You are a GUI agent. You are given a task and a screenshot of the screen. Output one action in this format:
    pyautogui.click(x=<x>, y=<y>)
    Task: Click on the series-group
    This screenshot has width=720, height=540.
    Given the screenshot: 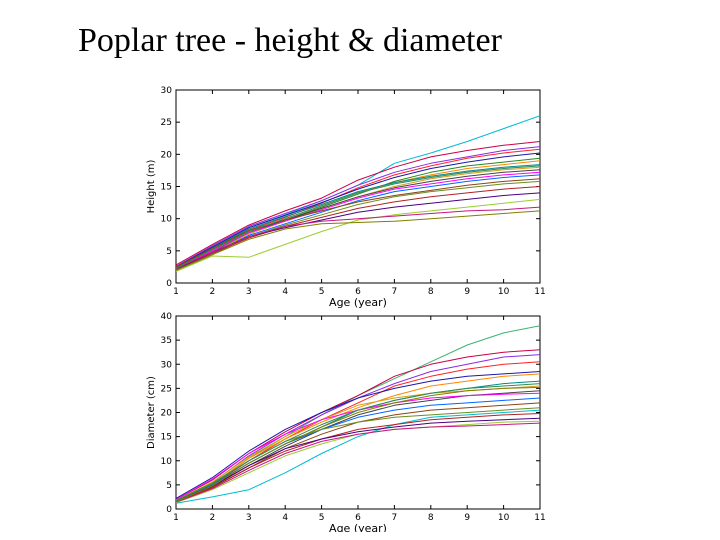 What is the action you would take?
    pyautogui.click(x=358, y=193)
    